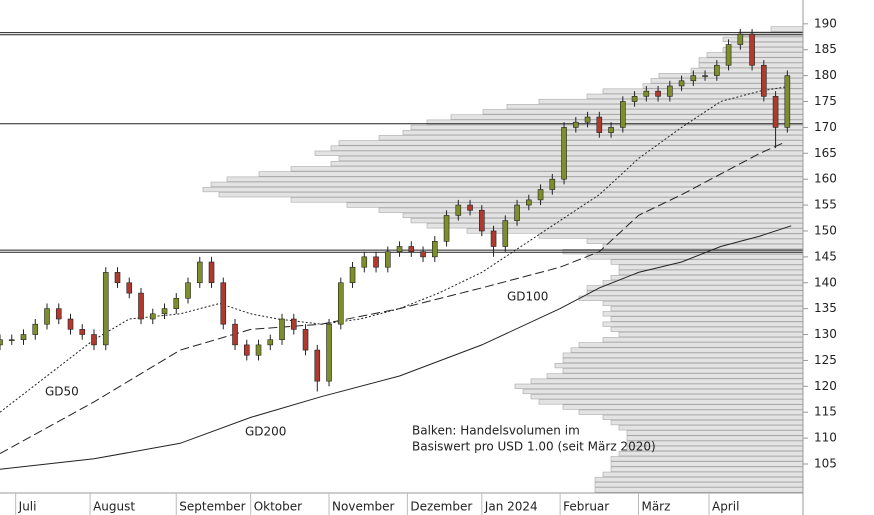 This screenshot has height=515, width=874. Describe the element at coordinates (825, 127) in the screenshot. I see `y-tick-label: 170` at that location.